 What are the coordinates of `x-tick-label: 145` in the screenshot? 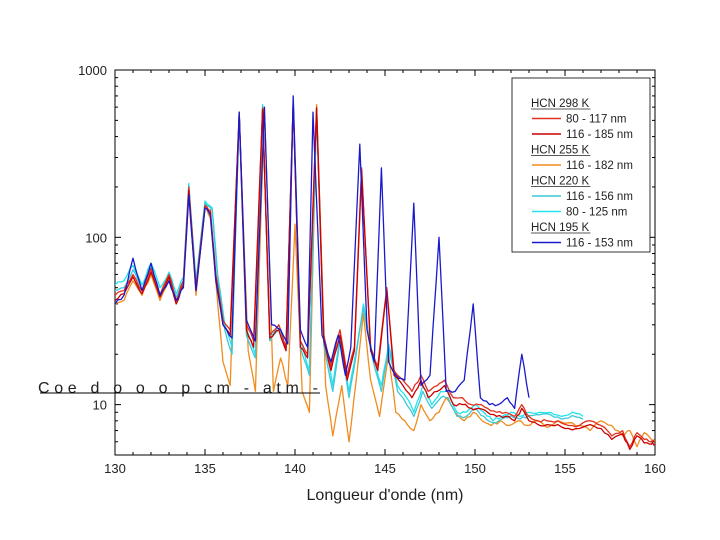 It's located at (385, 468).